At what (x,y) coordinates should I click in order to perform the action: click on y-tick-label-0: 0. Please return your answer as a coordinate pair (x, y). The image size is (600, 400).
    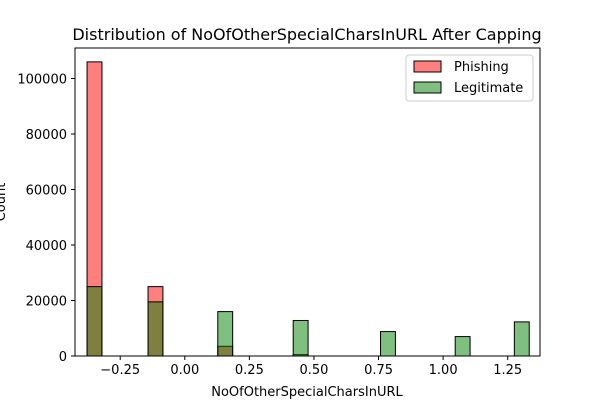
    Looking at the image, I should click on (63, 357).